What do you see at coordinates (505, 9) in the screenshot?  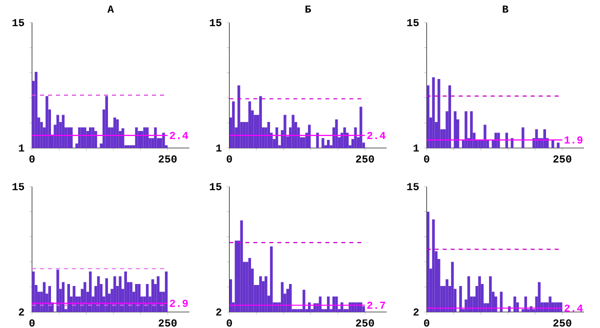 I see `chart-title: В` at bounding box center [505, 9].